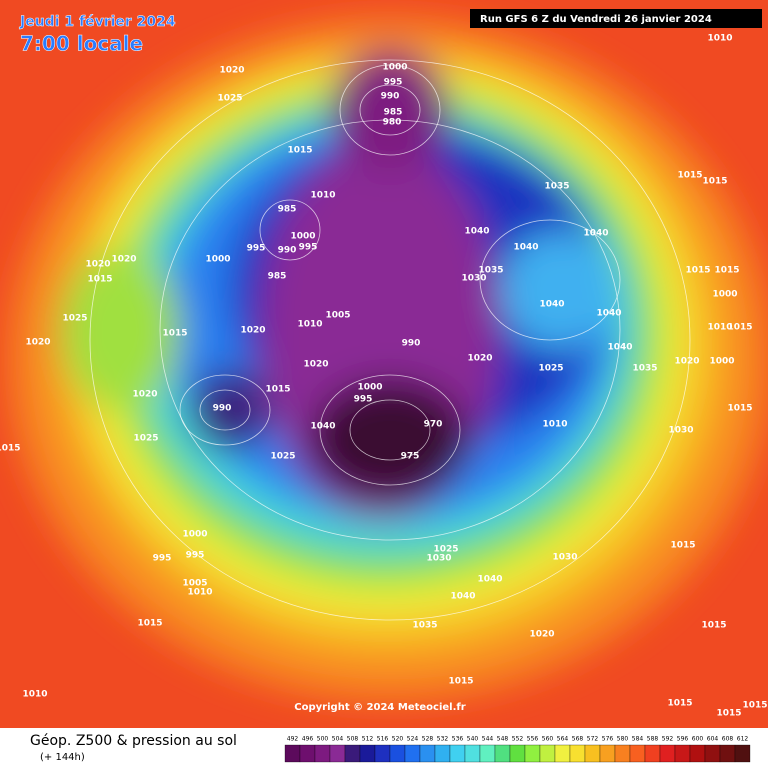 The width and height of the screenshot is (768, 772). Describe the element at coordinates (428, 739) in the screenshot. I see `scale-label: 528` at that location.